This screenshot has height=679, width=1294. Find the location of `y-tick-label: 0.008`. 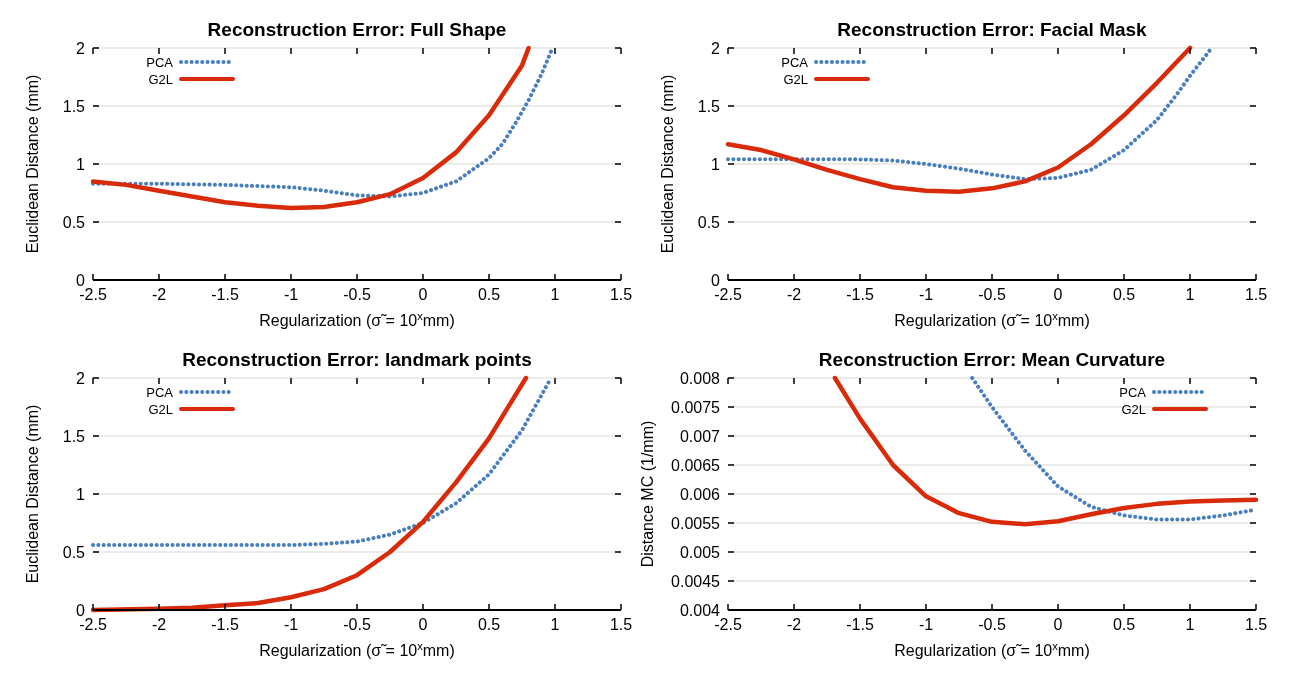

y-tick-label: 0.008 is located at coordinates (700, 378).